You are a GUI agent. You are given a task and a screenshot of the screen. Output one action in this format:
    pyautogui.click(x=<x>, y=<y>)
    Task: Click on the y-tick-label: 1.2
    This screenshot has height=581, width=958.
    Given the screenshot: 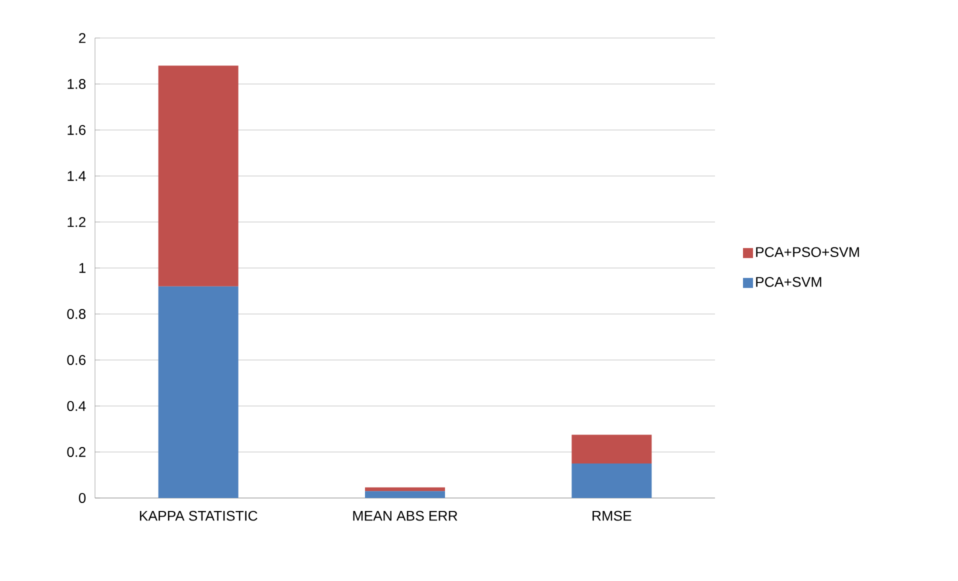 What is the action you would take?
    pyautogui.click(x=77, y=222)
    